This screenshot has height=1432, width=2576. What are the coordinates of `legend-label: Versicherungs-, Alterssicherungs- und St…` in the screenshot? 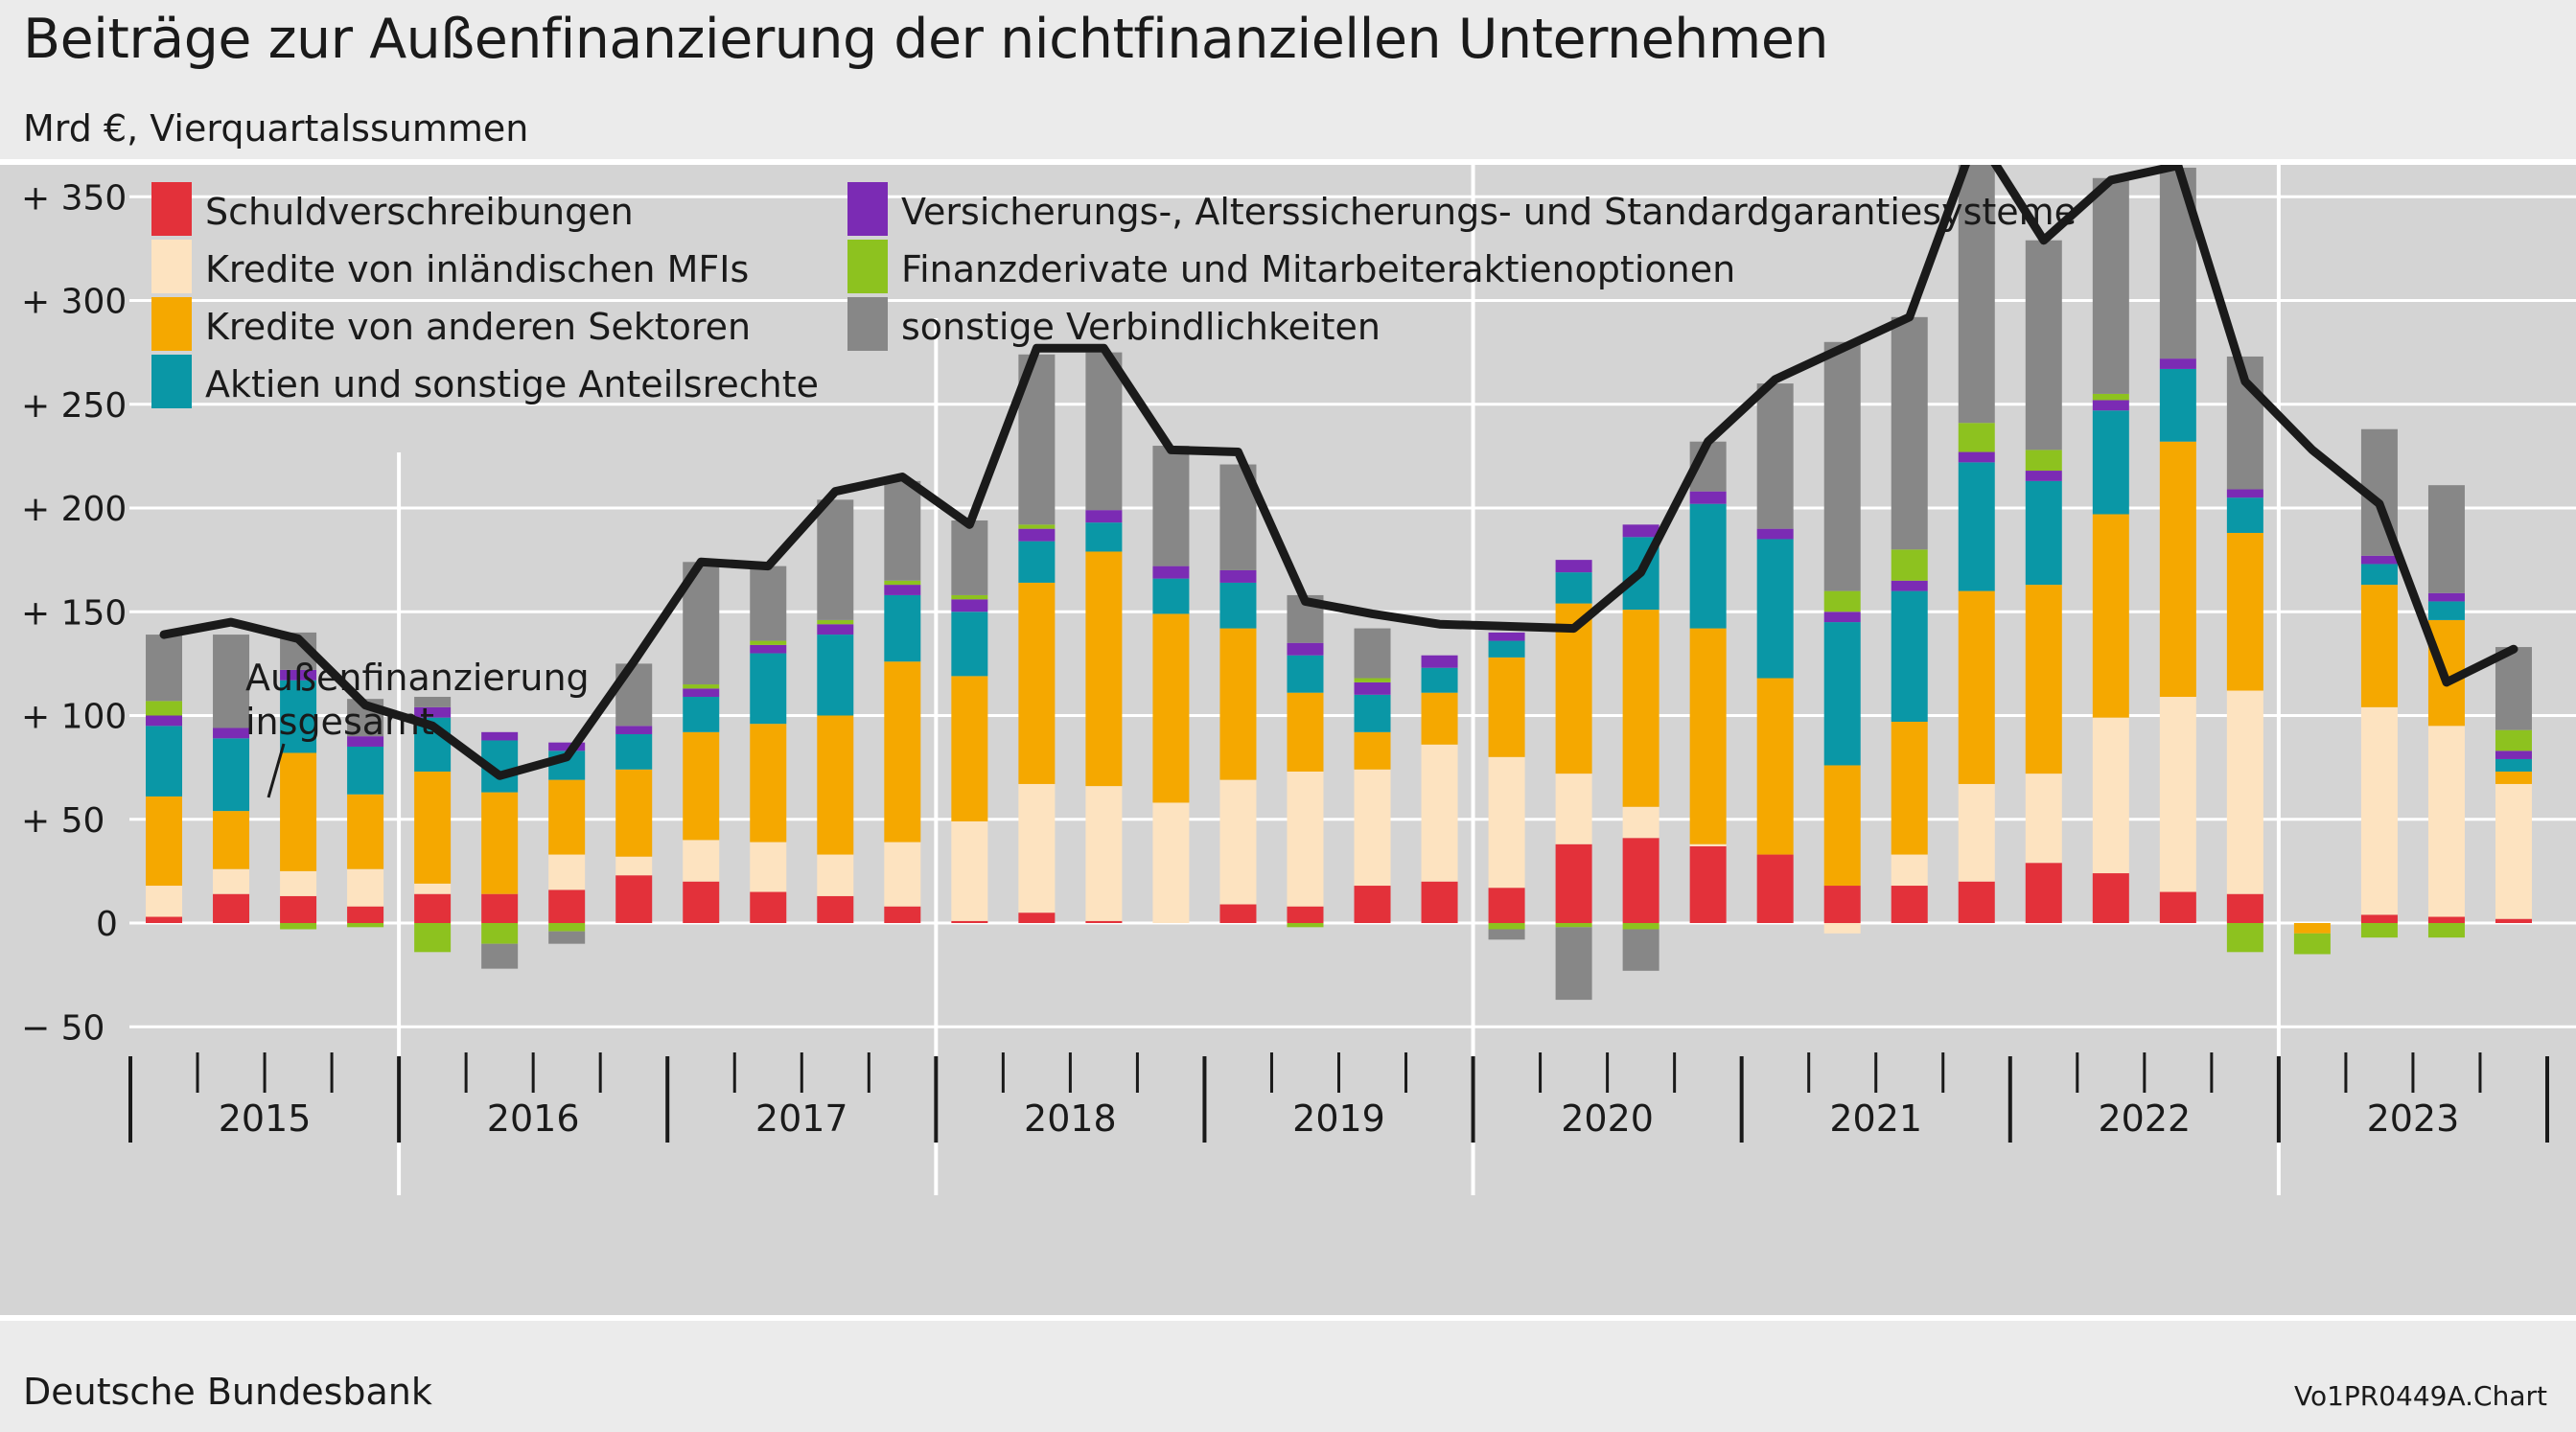 It's located at (1489, 212).